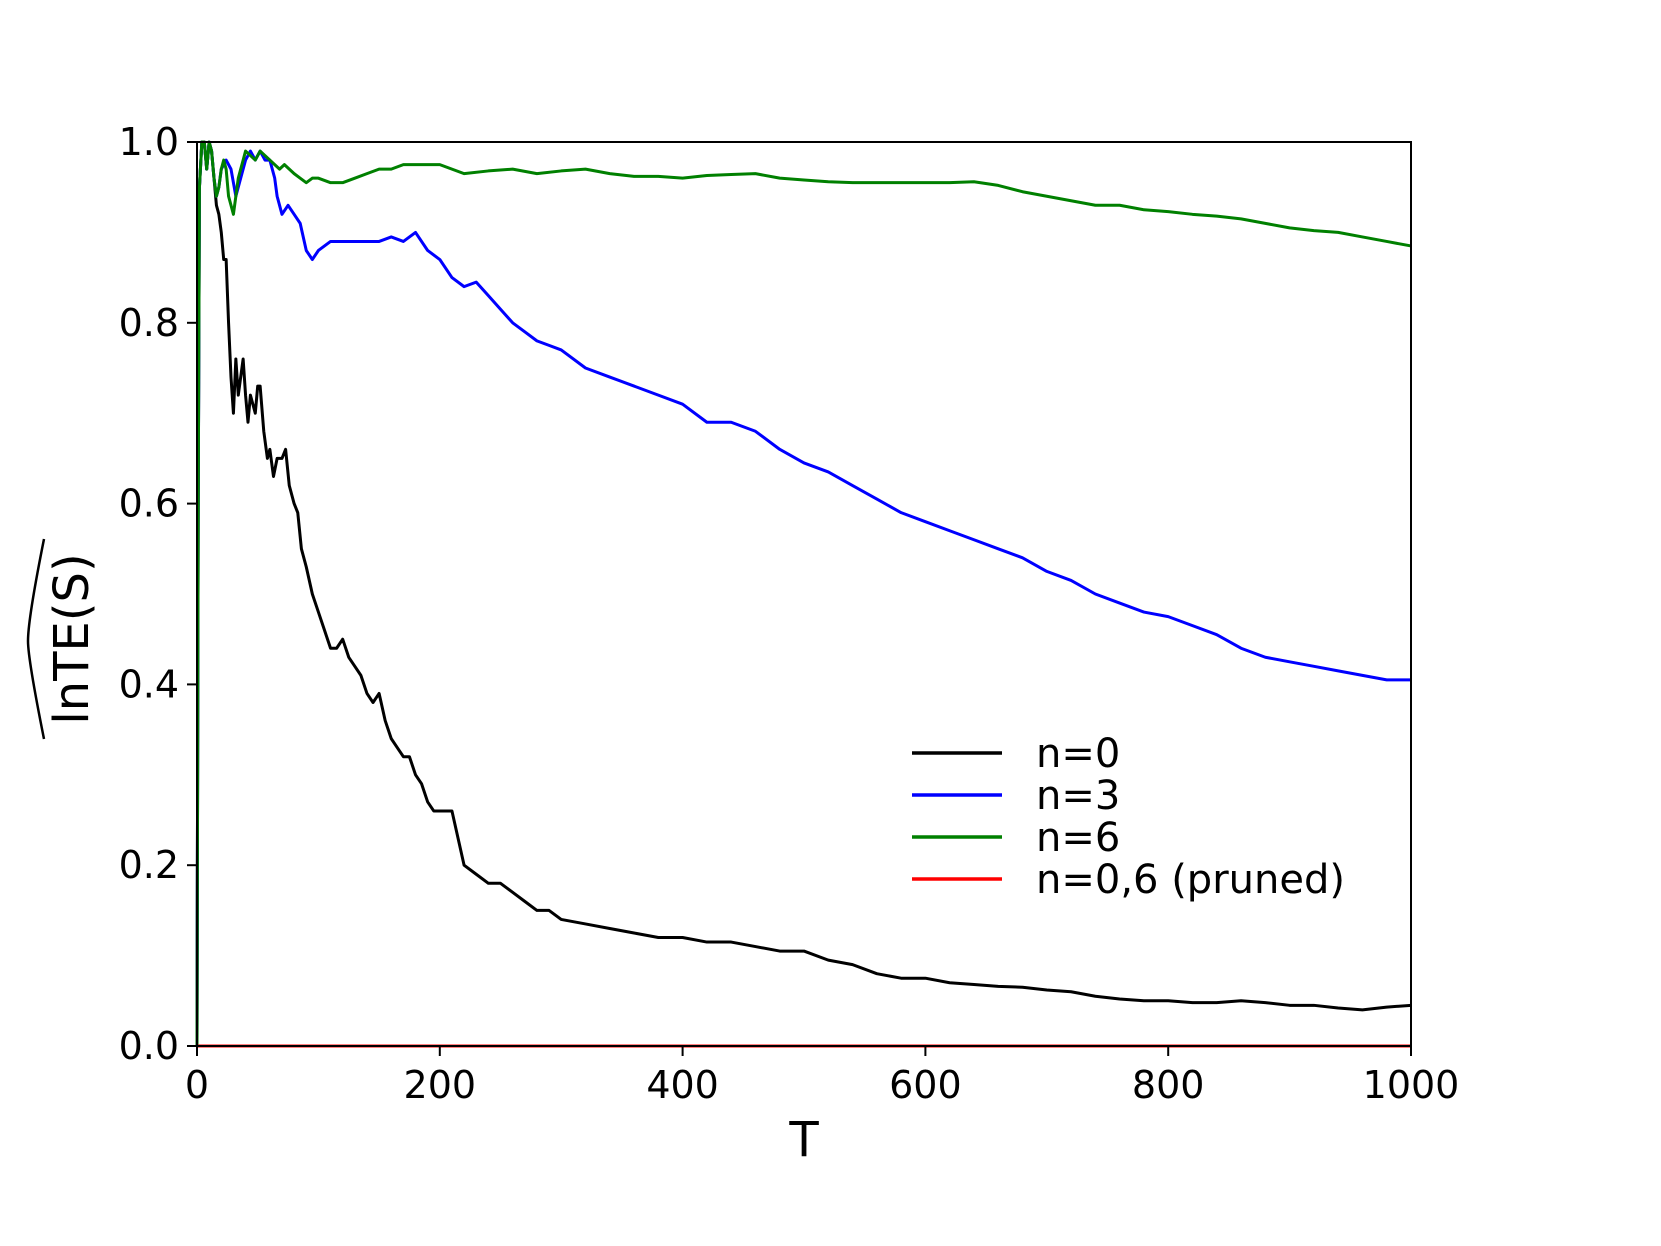 The height and width of the screenshot is (1246, 1661). I want to click on y-tick-label: 0.6, so click(149, 504).